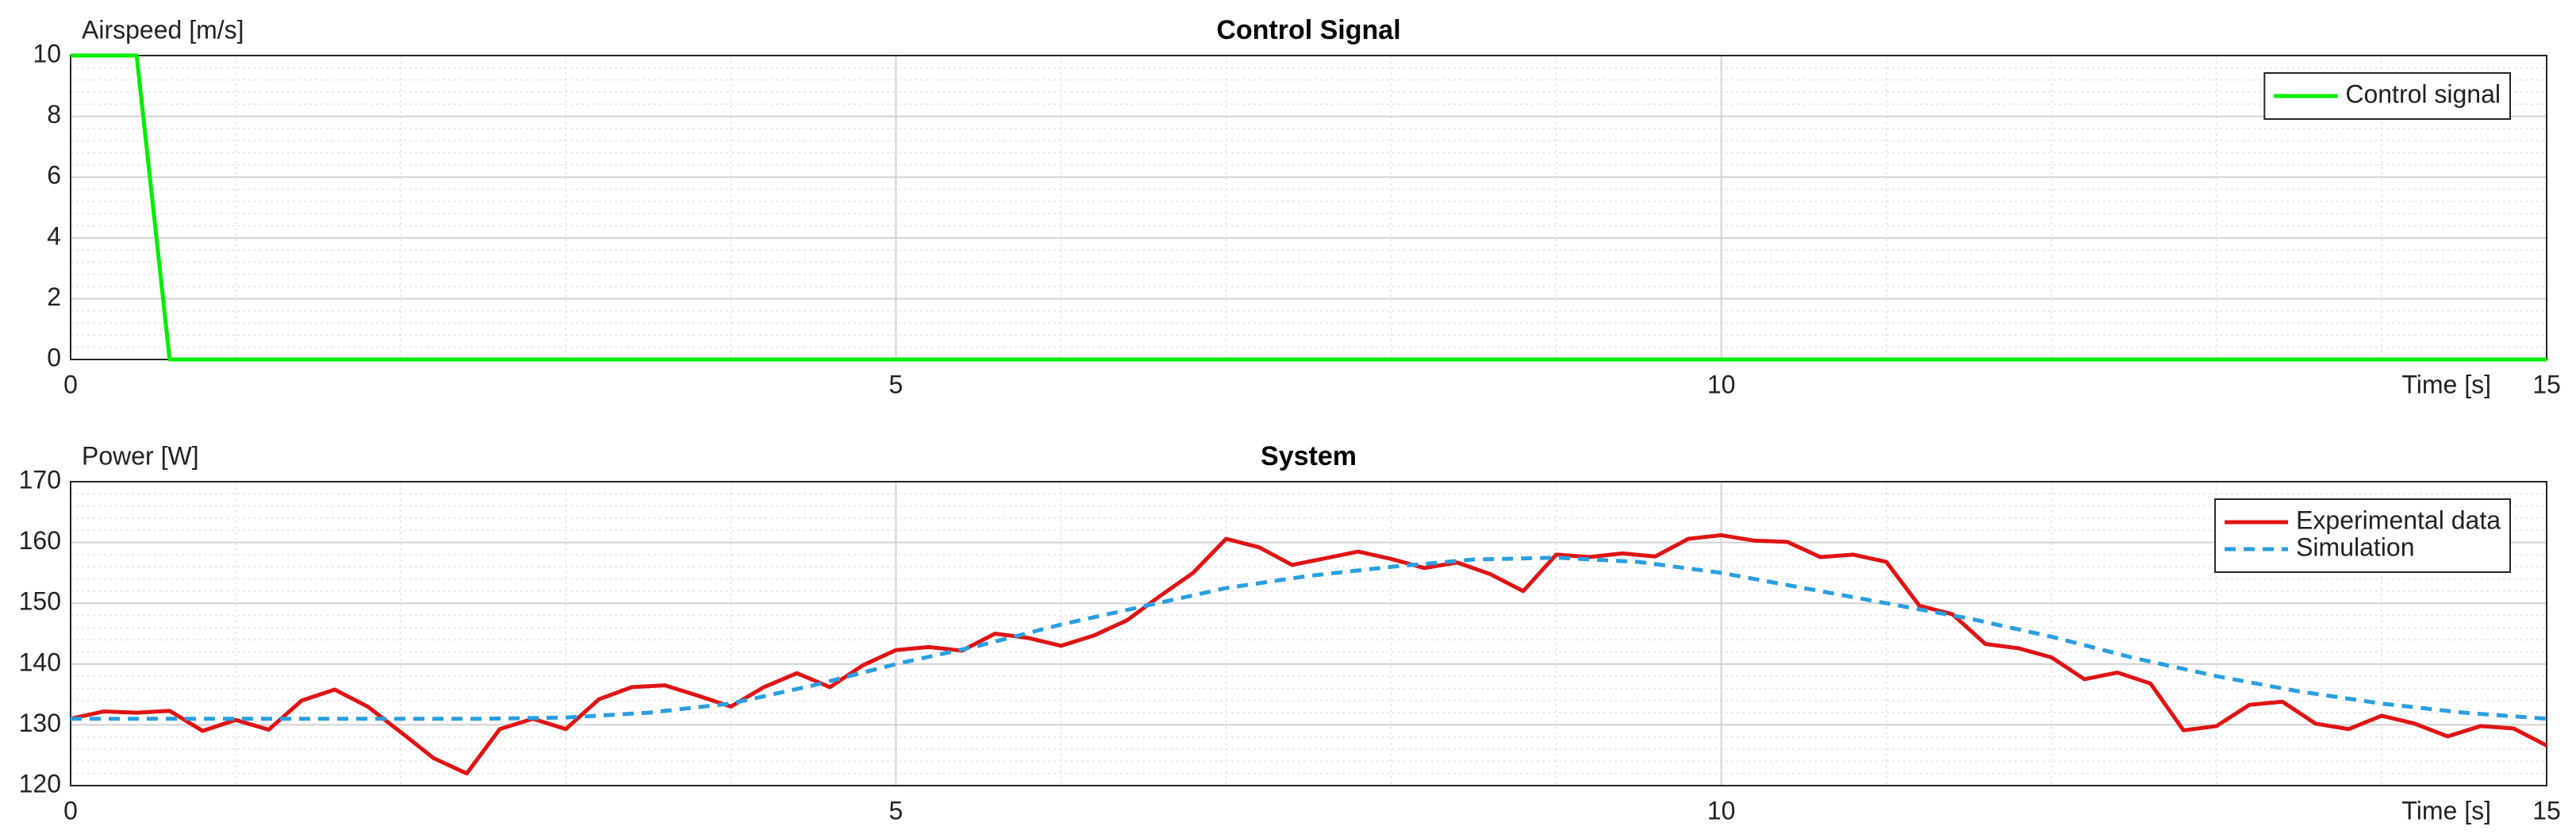 The height and width of the screenshot is (838, 2576). I want to click on chart-title: System, so click(1309, 456).